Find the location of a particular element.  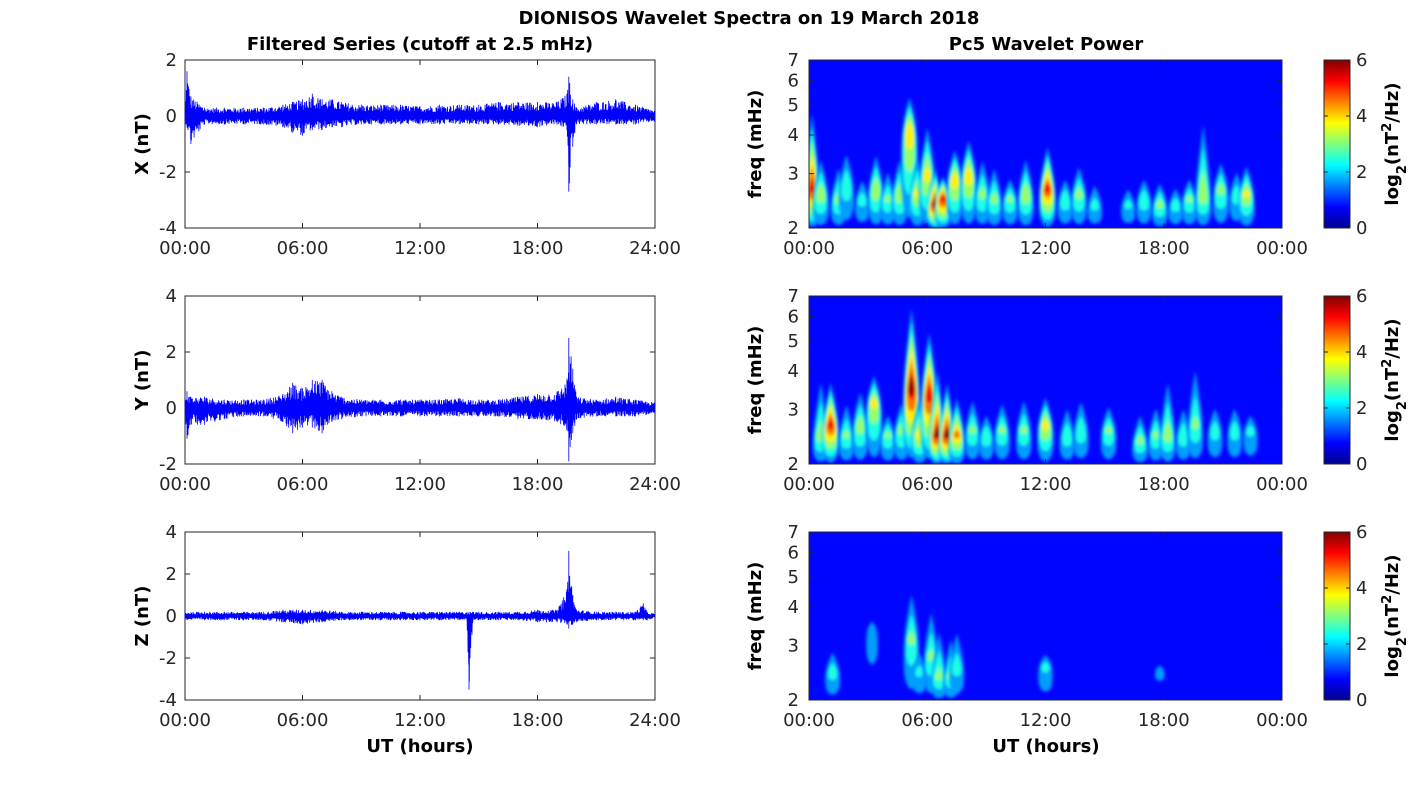

right-x-axis-label: UT (hours) is located at coordinates (1045, 746).